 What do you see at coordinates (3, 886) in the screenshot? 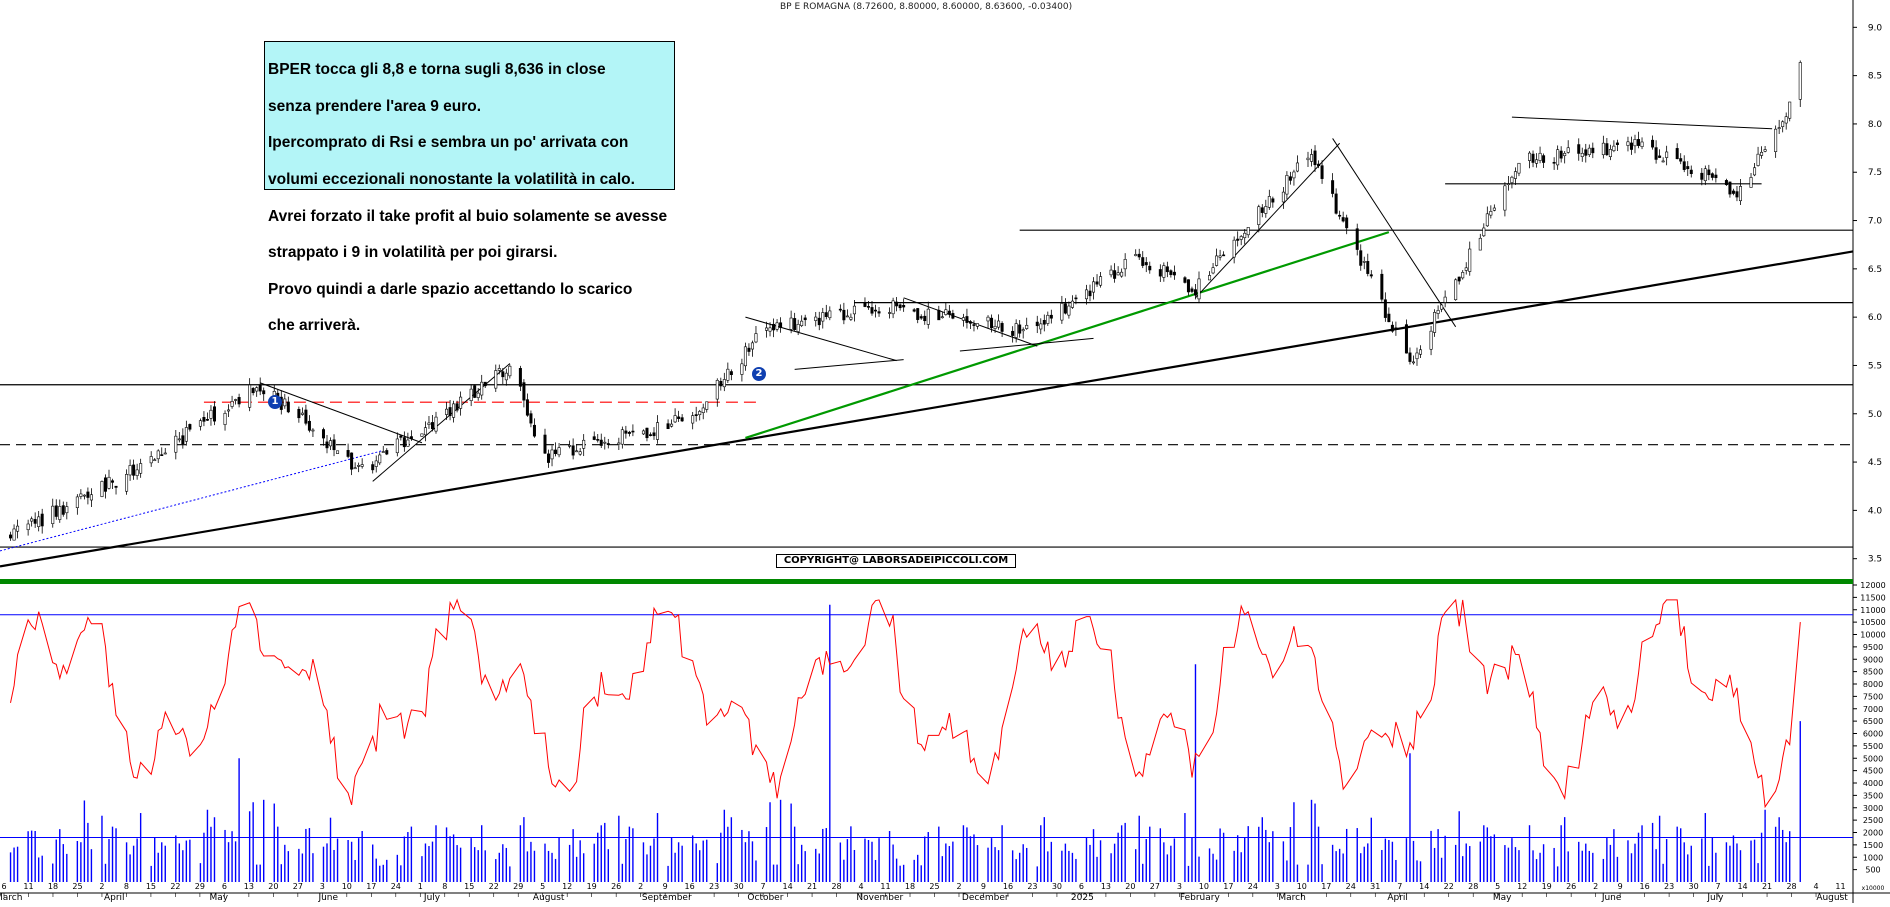
I see `x-day-label: 6` at bounding box center [3, 886].